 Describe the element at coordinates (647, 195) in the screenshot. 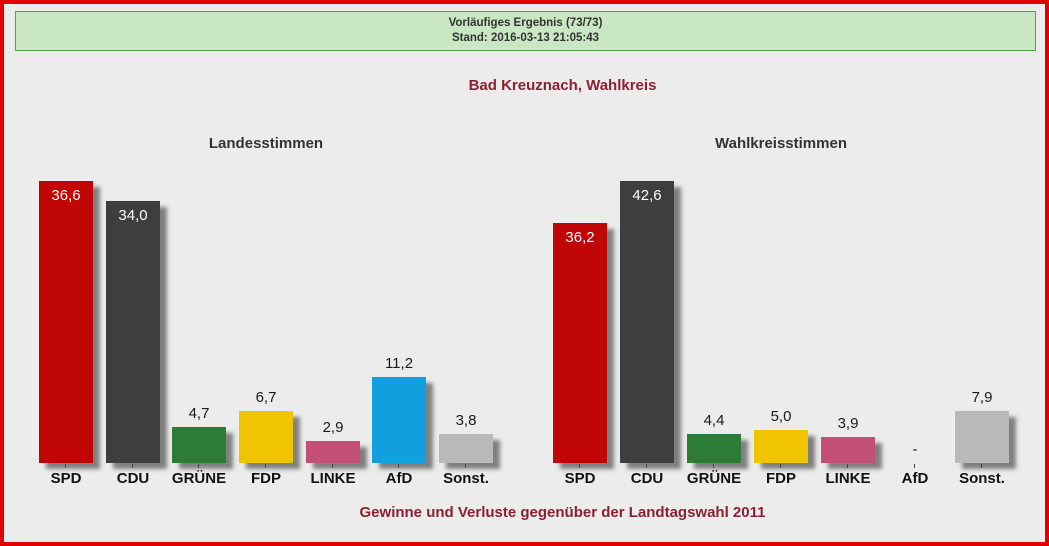

I see `value-label-cdu: 42,6` at that location.